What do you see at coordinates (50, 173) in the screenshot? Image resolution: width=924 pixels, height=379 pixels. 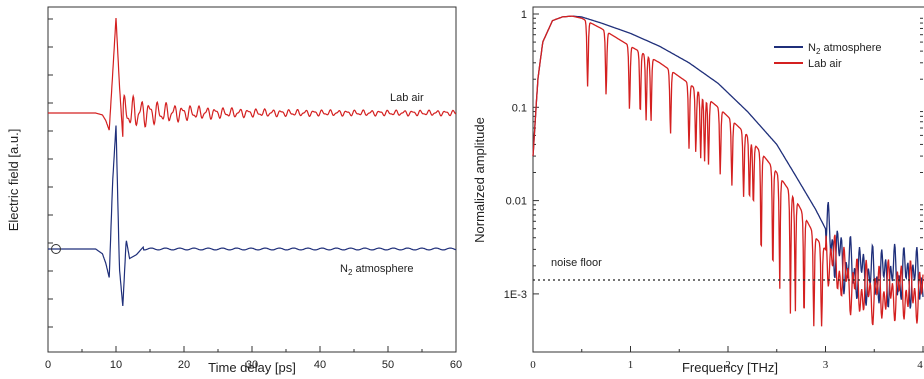 I see `left-y-ticks` at bounding box center [50, 173].